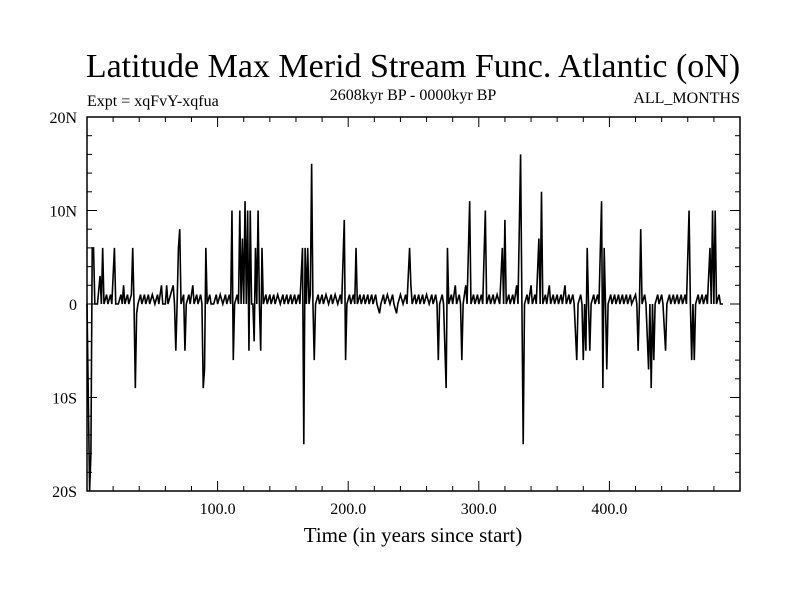 Image resolution: width=800 pixels, height=600 pixels. What do you see at coordinates (218, 509) in the screenshot?
I see `x-tick-label: 100.0` at bounding box center [218, 509].